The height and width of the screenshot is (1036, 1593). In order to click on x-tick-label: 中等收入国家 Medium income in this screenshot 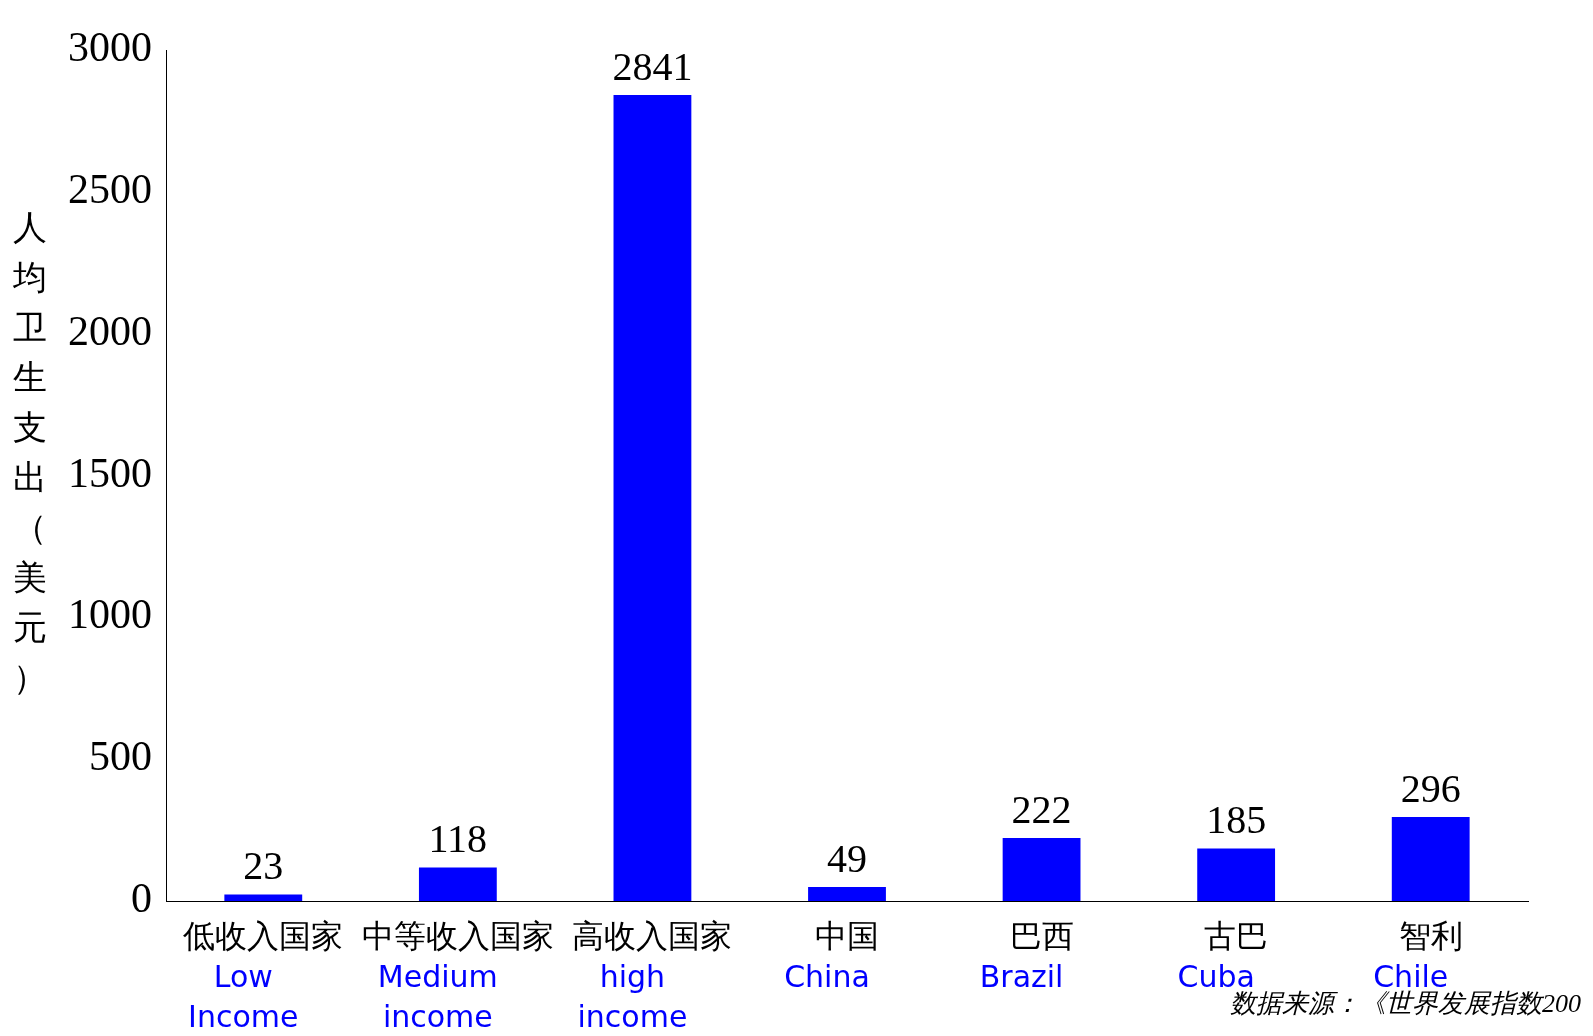, I will do `click(457, 976)`.